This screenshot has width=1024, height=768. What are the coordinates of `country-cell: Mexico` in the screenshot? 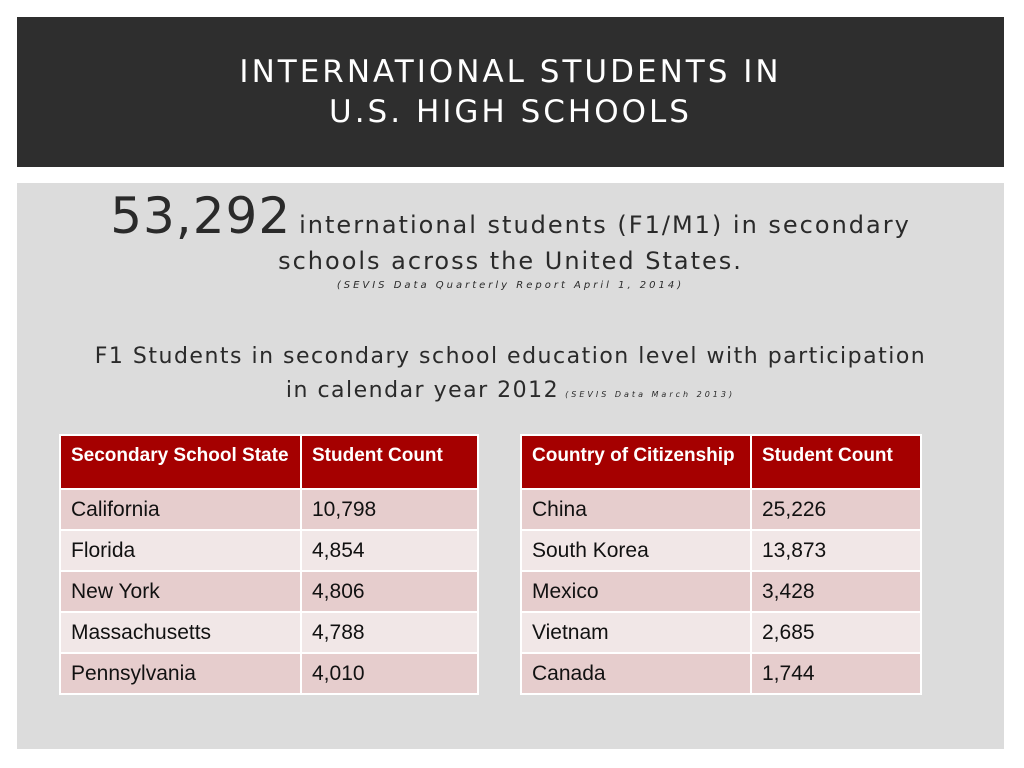 It's located at (636, 591).